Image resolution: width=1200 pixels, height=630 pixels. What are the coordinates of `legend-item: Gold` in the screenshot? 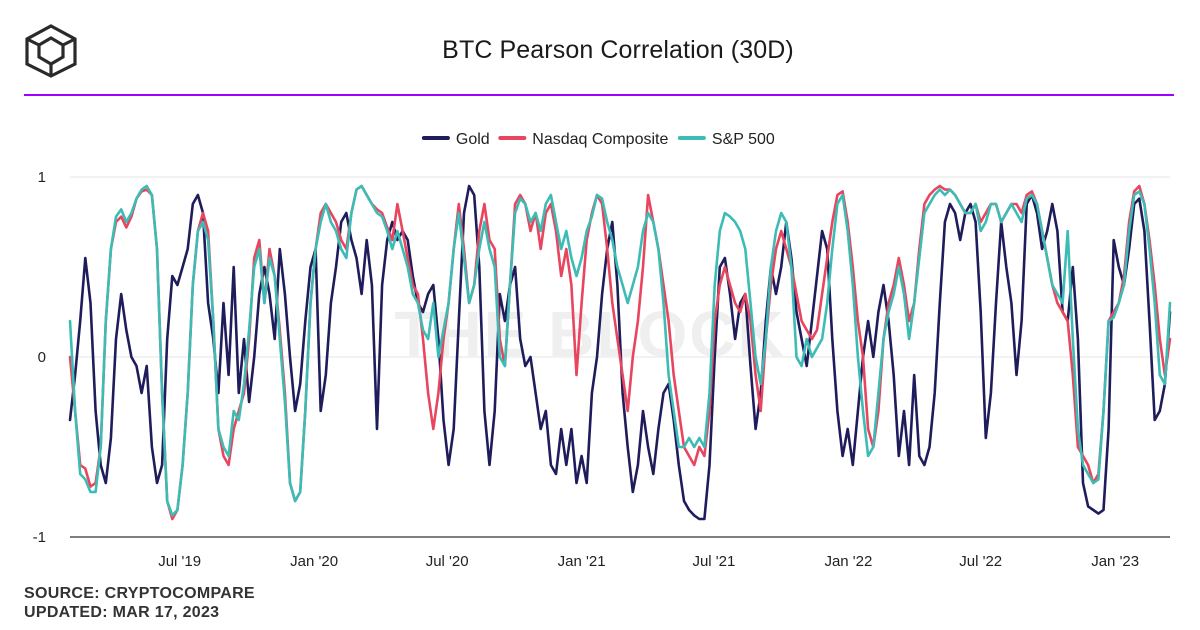 It's located at (455, 139).